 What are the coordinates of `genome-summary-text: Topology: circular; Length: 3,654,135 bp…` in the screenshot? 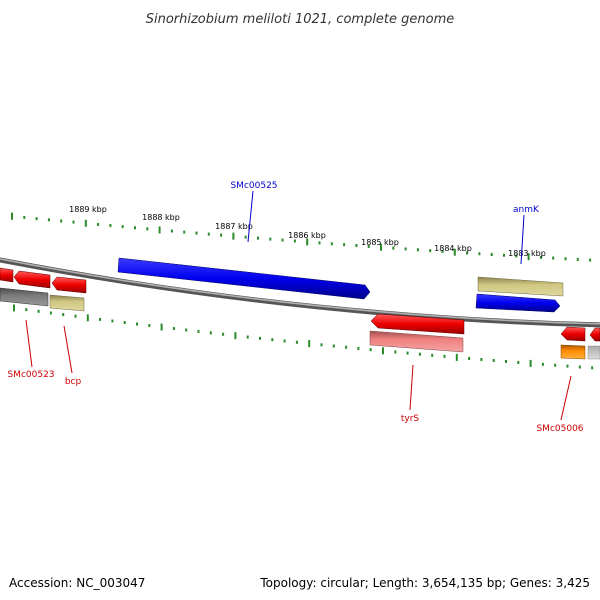 It's located at (425, 583).